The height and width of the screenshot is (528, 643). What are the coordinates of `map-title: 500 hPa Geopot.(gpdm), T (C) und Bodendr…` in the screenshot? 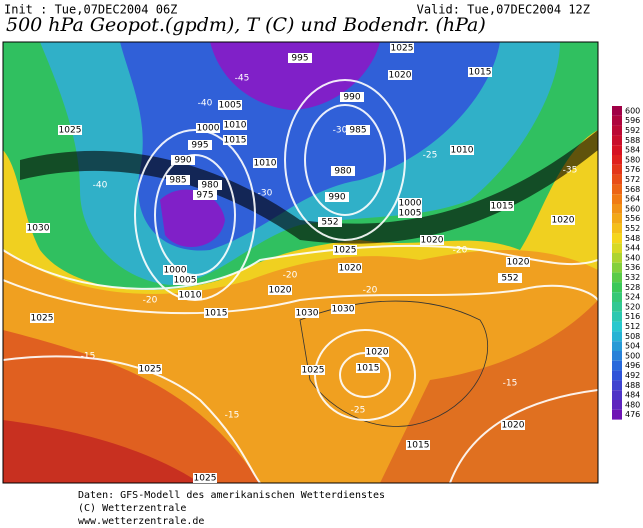 It's located at (246, 25).